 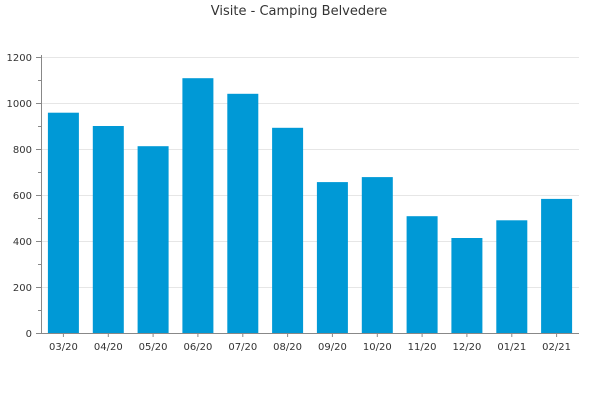 I want to click on x-tick-label: 01/21, so click(x=511, y=347).